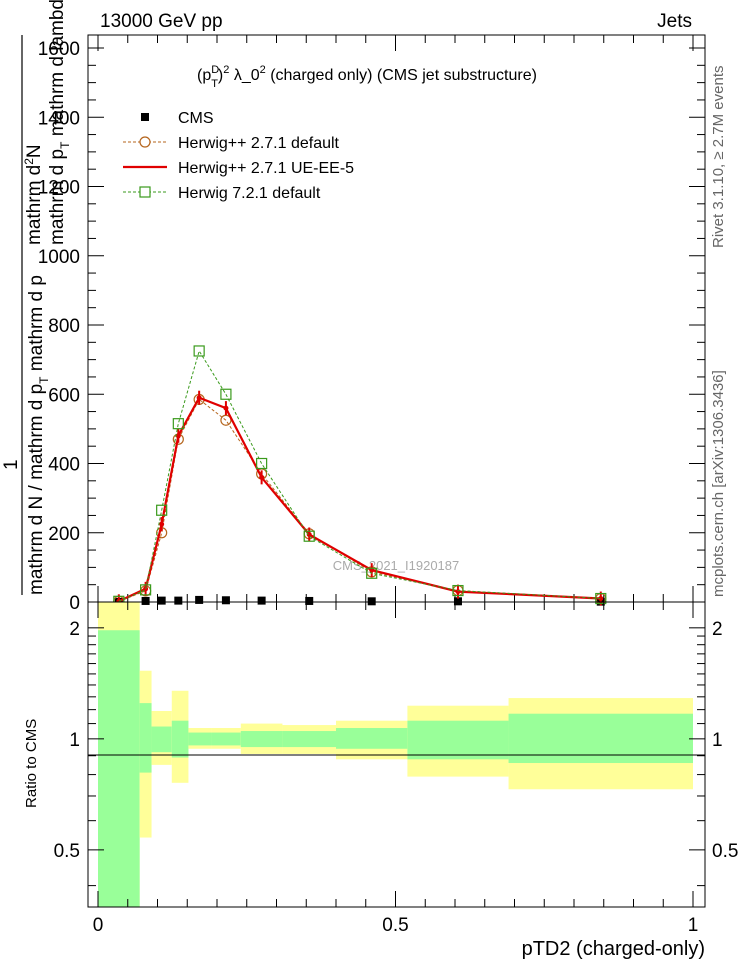 This screenshot has width=746, height=972. Describe the element at coordinates (31, 763) in the screenshot. I see `ratio-y-axis-label: Ratio to CMS` at that location.